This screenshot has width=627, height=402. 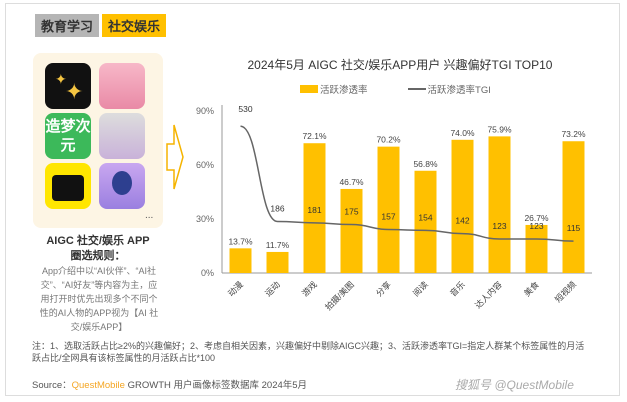 I want to click on source-brand: QuestMobile, so click(x=98, y=385).